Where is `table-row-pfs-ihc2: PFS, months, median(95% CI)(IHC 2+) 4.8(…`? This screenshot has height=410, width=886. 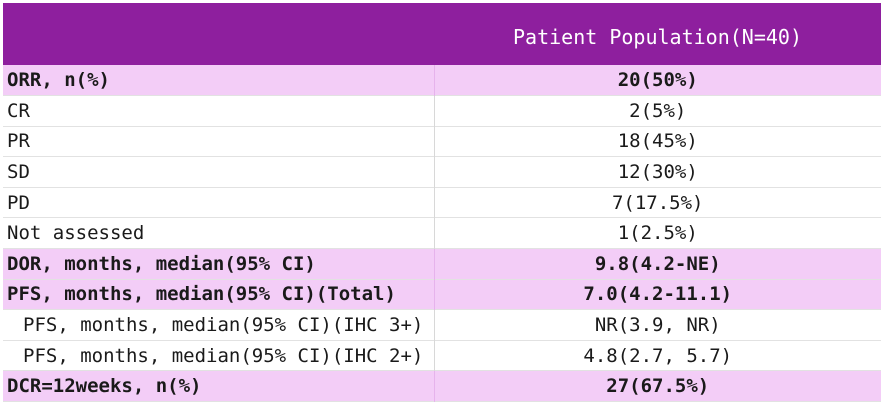 table-row-pfs-ihc2: PFS, months, median(95% CI)(IHC 2+) 4.8(… is located at coordinates (442, 355).